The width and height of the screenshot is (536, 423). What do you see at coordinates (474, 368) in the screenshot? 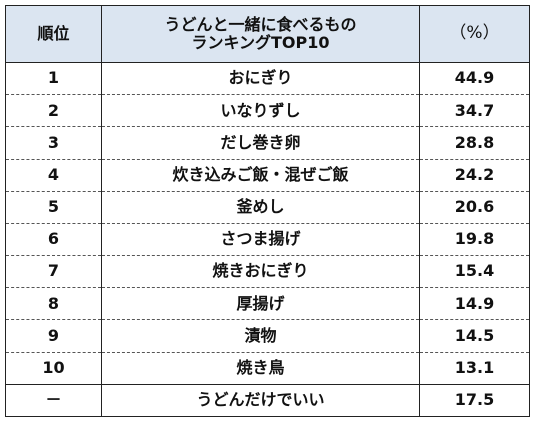
I see `value-cell: 13.1` at bounding box center [474, 368].